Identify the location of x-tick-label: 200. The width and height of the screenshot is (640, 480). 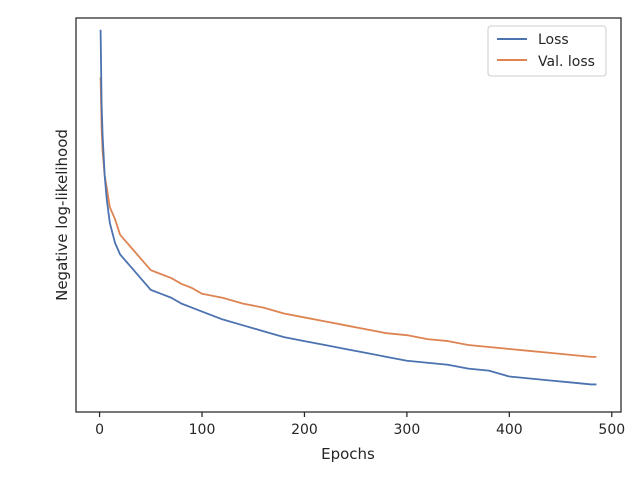
(304, 430).